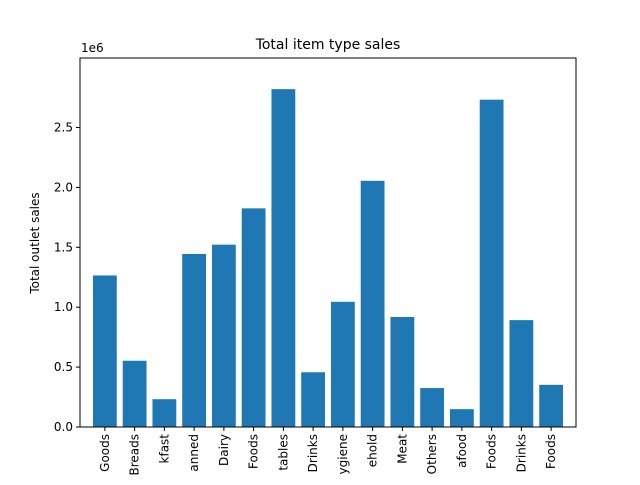 The image size is (640, 485). Describe the element at coordinates (63, 367) in the screenshot. I see `y-tick-label: 0.5` at that location.